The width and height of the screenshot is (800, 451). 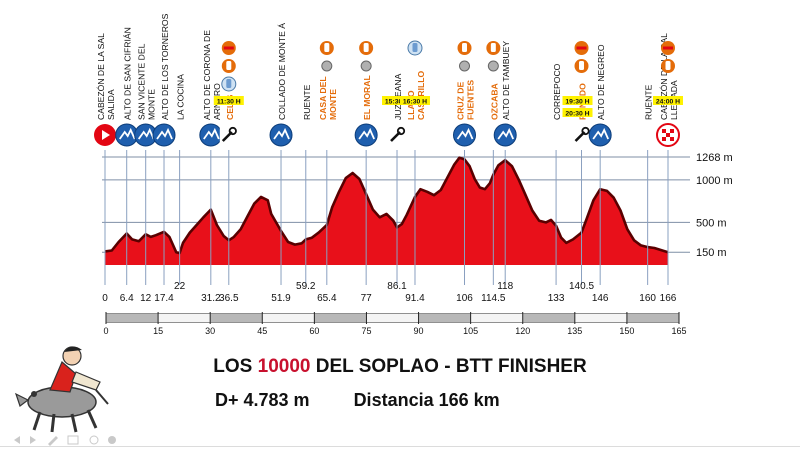 I want to click on waypoint-name: SALIDA, so click(x=111, y=104).